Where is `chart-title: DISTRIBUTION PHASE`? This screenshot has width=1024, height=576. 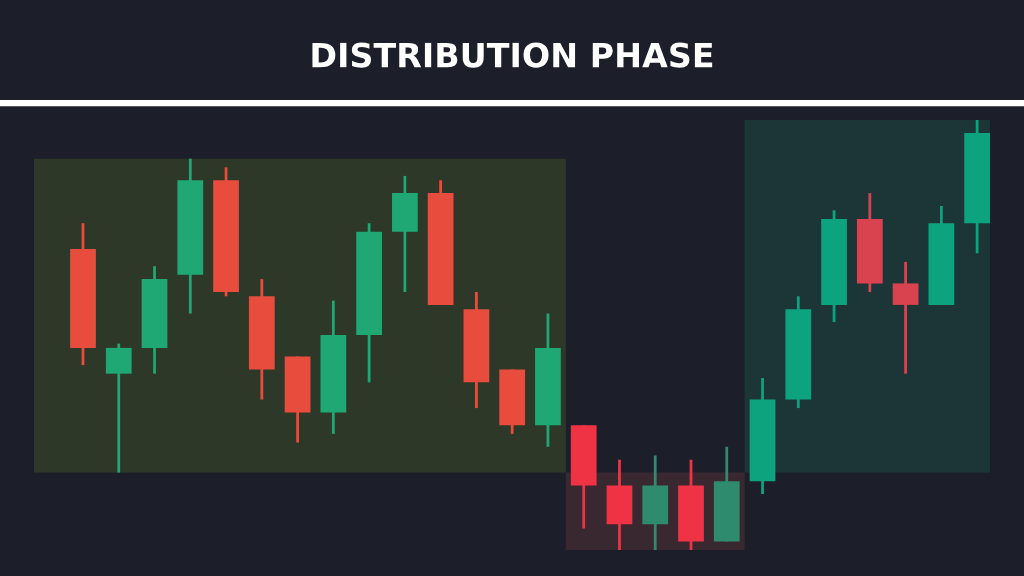
chart-title: DISTRIBUTION PHASE is located at coordinates (512, 55).